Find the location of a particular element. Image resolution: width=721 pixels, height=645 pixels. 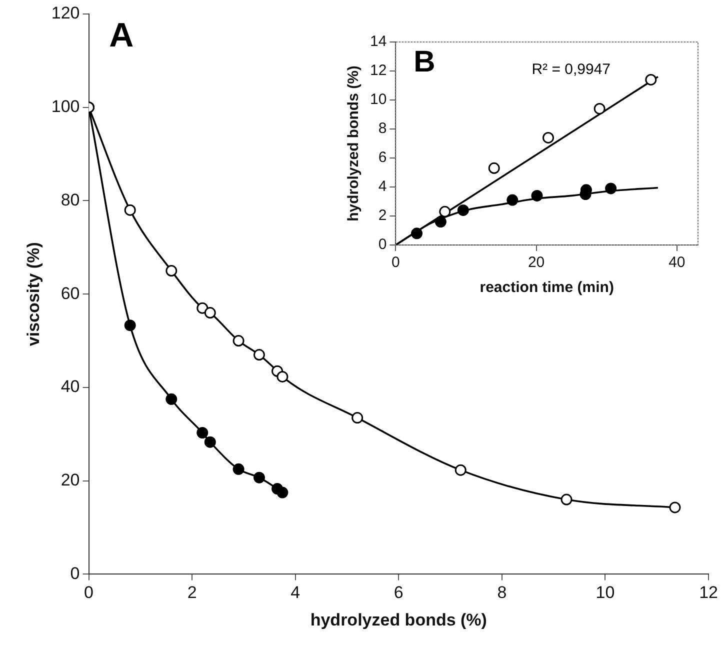

y-tick-label: 40 is located at coordinates (70, 386).